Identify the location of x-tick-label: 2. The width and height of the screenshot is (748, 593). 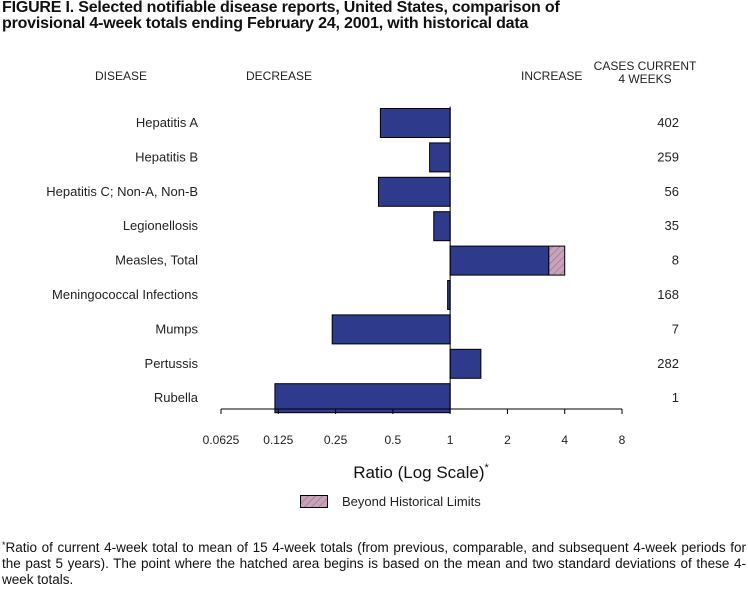
(507, 440).